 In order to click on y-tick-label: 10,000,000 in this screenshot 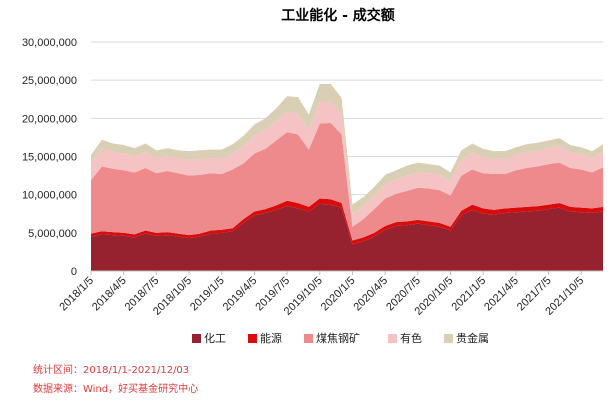, I will do `click(49, 196)`.